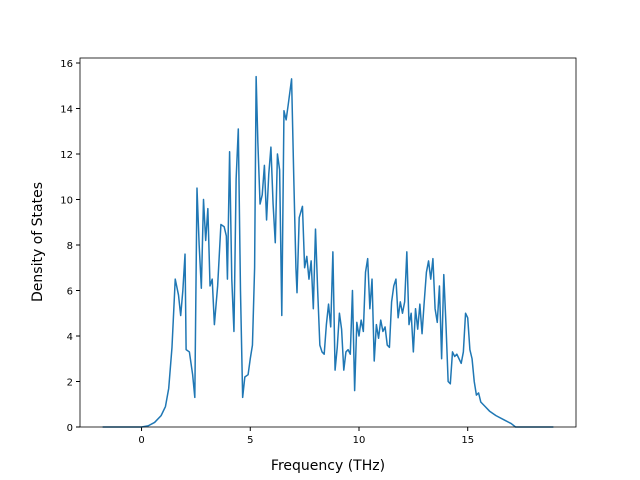 This screenshot has width=640, height=480. What do you see at coordinates (38, 242) in the screenshot?
I see `y-axis-label: Density of States` at bounding box center [38, 242].